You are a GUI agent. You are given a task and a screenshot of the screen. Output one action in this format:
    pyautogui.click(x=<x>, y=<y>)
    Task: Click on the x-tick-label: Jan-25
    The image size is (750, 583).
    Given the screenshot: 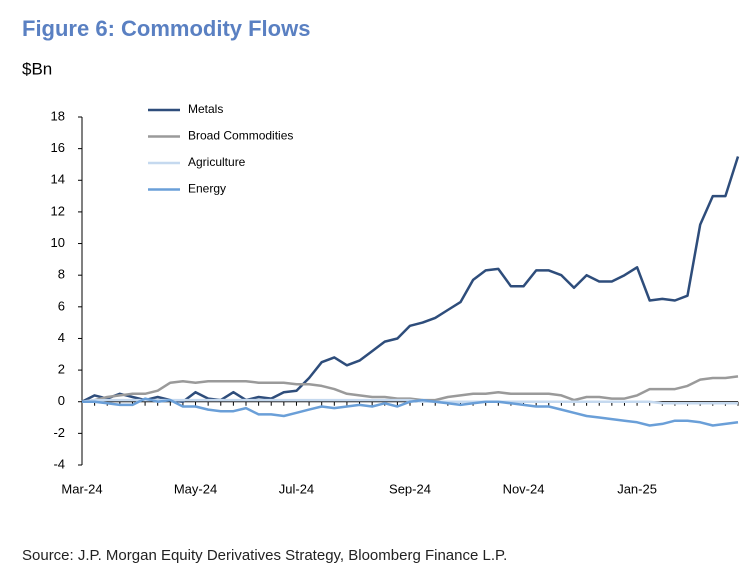 What is the action you would take?
    pyautogui.click(x=637, y=488)
    